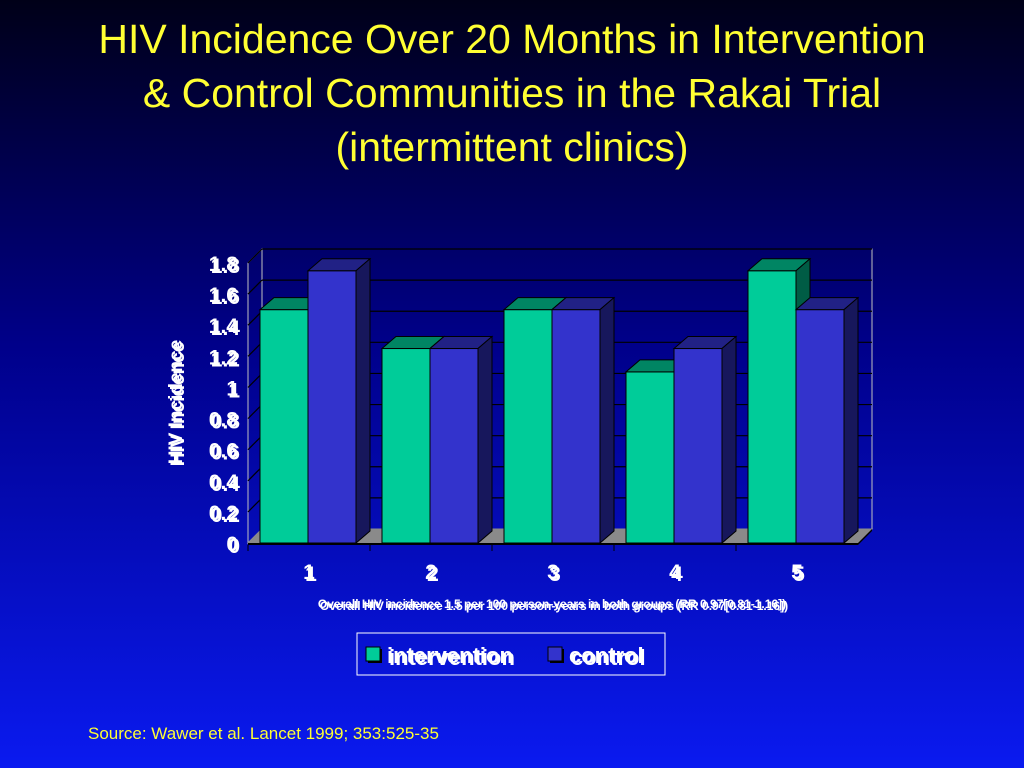  I want to click on x-tick-label: 5, so click(797, 572).